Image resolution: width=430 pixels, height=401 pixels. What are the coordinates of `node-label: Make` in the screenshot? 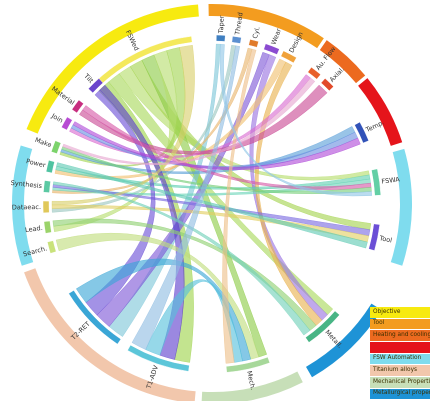 It's located at (43, 142).